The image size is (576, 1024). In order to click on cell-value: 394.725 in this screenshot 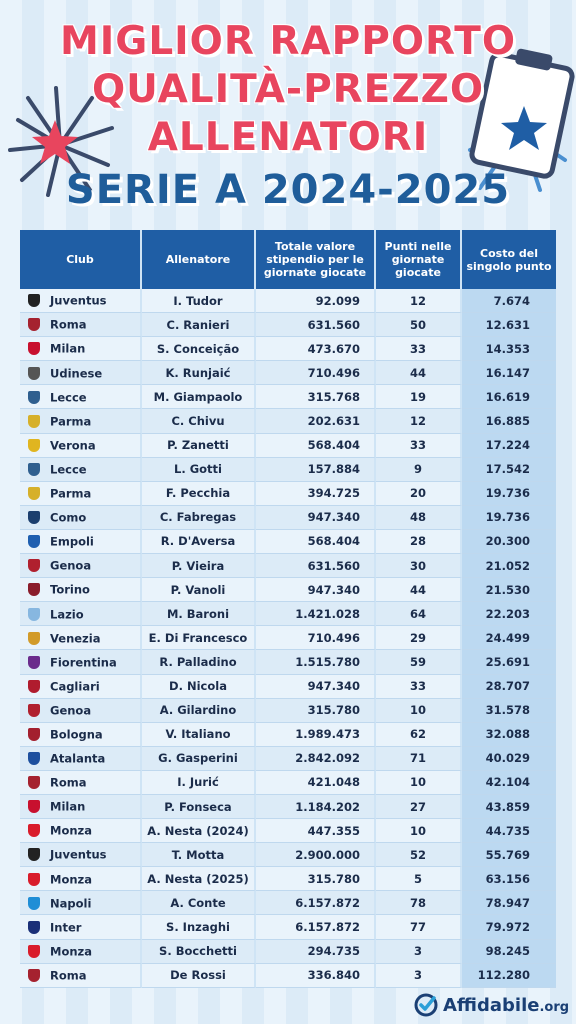, I will do `click(316, 493)`.